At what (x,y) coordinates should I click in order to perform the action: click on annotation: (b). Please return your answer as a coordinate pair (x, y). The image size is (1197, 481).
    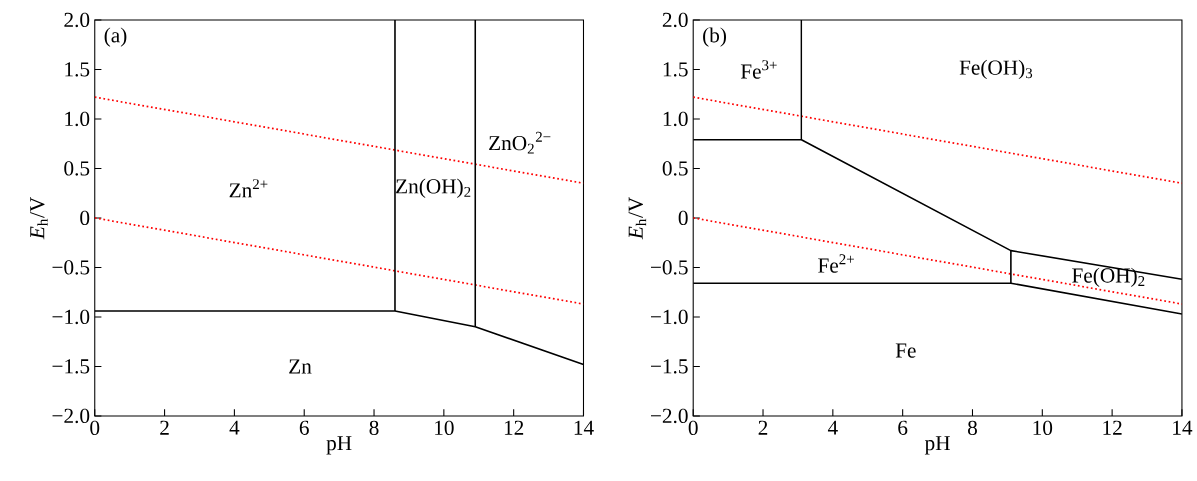
    Looking at the image, I should click on (715, 37).